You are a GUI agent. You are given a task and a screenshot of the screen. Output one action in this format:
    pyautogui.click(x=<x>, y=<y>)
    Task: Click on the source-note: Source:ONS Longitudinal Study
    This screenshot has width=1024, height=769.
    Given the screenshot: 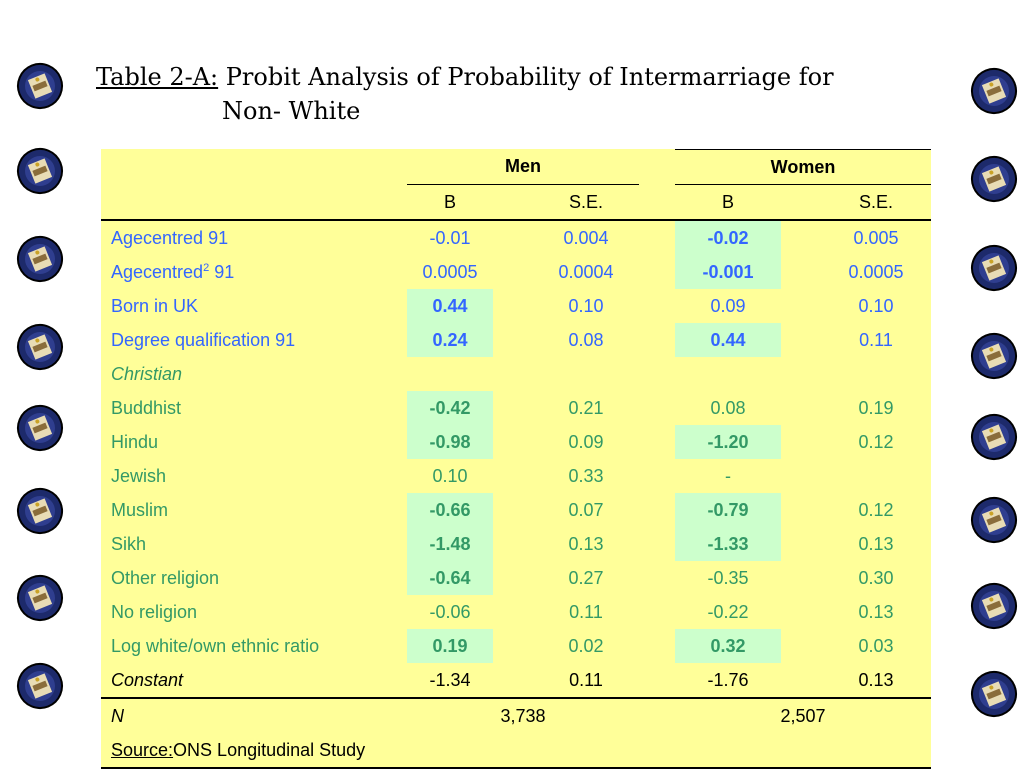 What is the action you would take?
    pyautogui.click(x=516, y=751)
    